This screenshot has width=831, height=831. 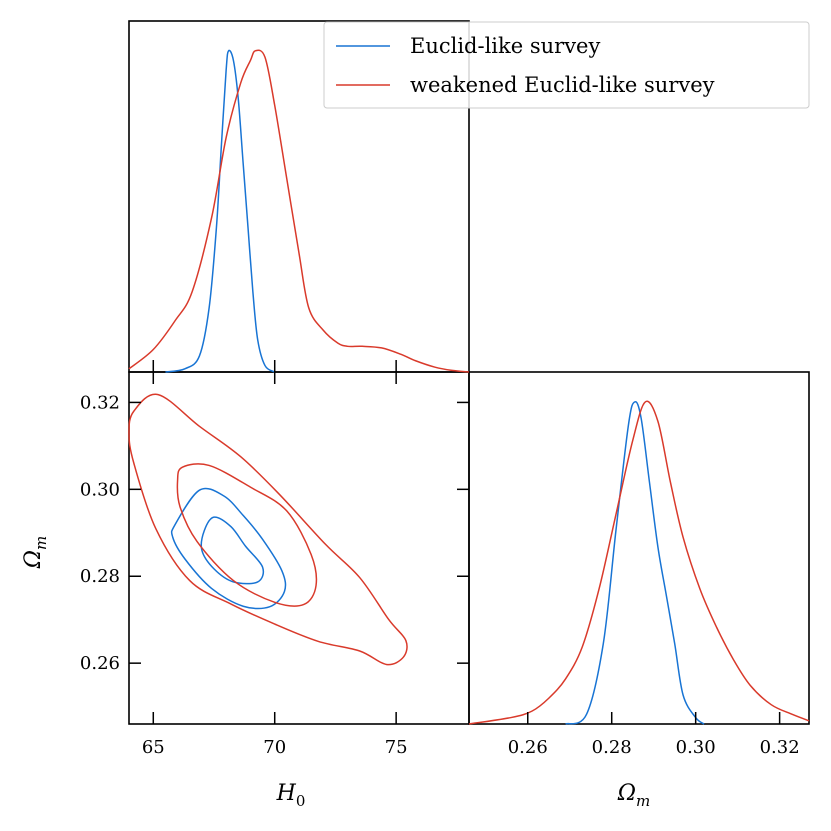 What do you see at coordinates (635, 563) in the screenshot?
I see `omega-marginal-euclid-like-survey` at bounding box center [635, 563].